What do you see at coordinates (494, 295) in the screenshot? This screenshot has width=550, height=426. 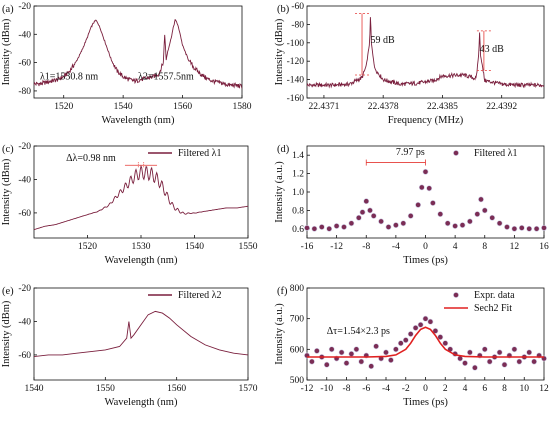 I see `legend-label: Expr. data` at bounding box center [494, 295].